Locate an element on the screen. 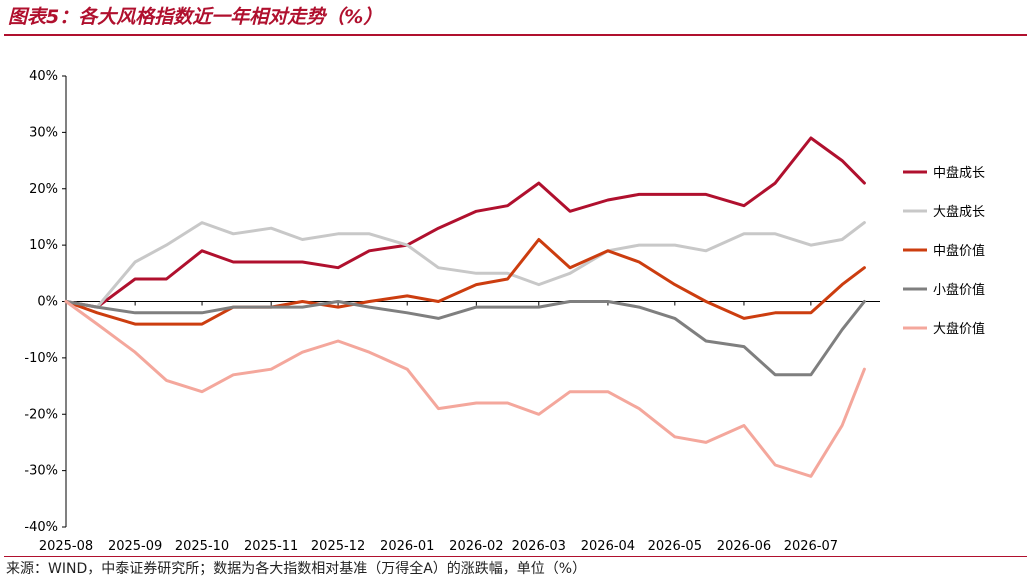 The image size is (1031, 582). legend-label: 中盘价值 is located at coordinates (959, 251).